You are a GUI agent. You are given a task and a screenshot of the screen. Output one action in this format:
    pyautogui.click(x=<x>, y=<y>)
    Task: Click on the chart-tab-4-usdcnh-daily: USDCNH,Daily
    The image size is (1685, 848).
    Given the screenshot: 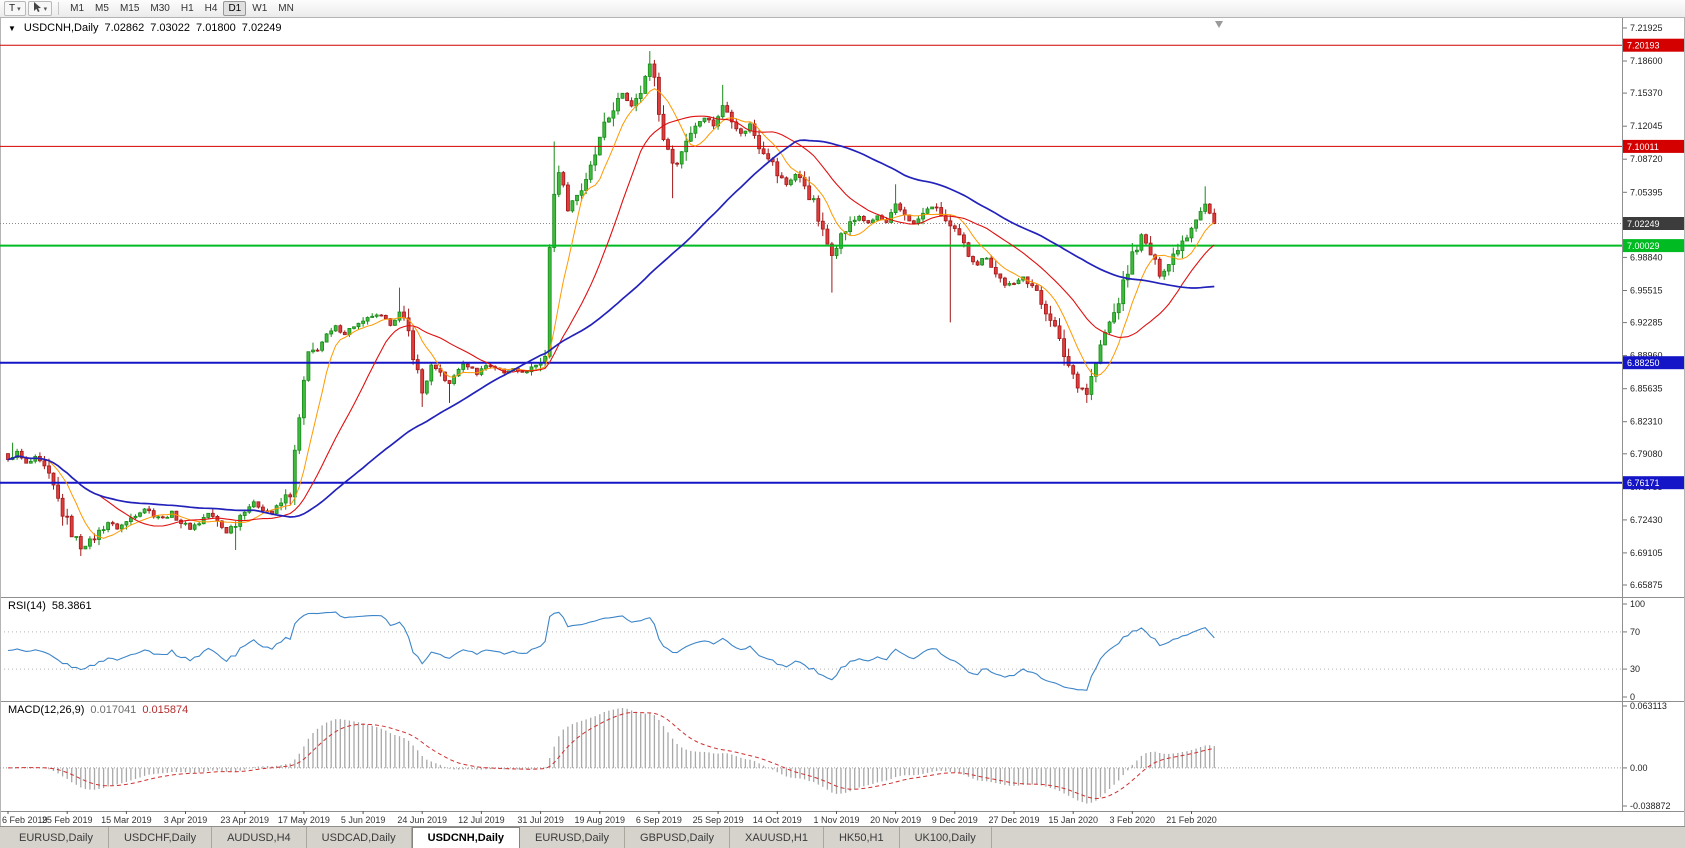 What is the action you would take?
    pyautogui.click(x=466, y=837)
    